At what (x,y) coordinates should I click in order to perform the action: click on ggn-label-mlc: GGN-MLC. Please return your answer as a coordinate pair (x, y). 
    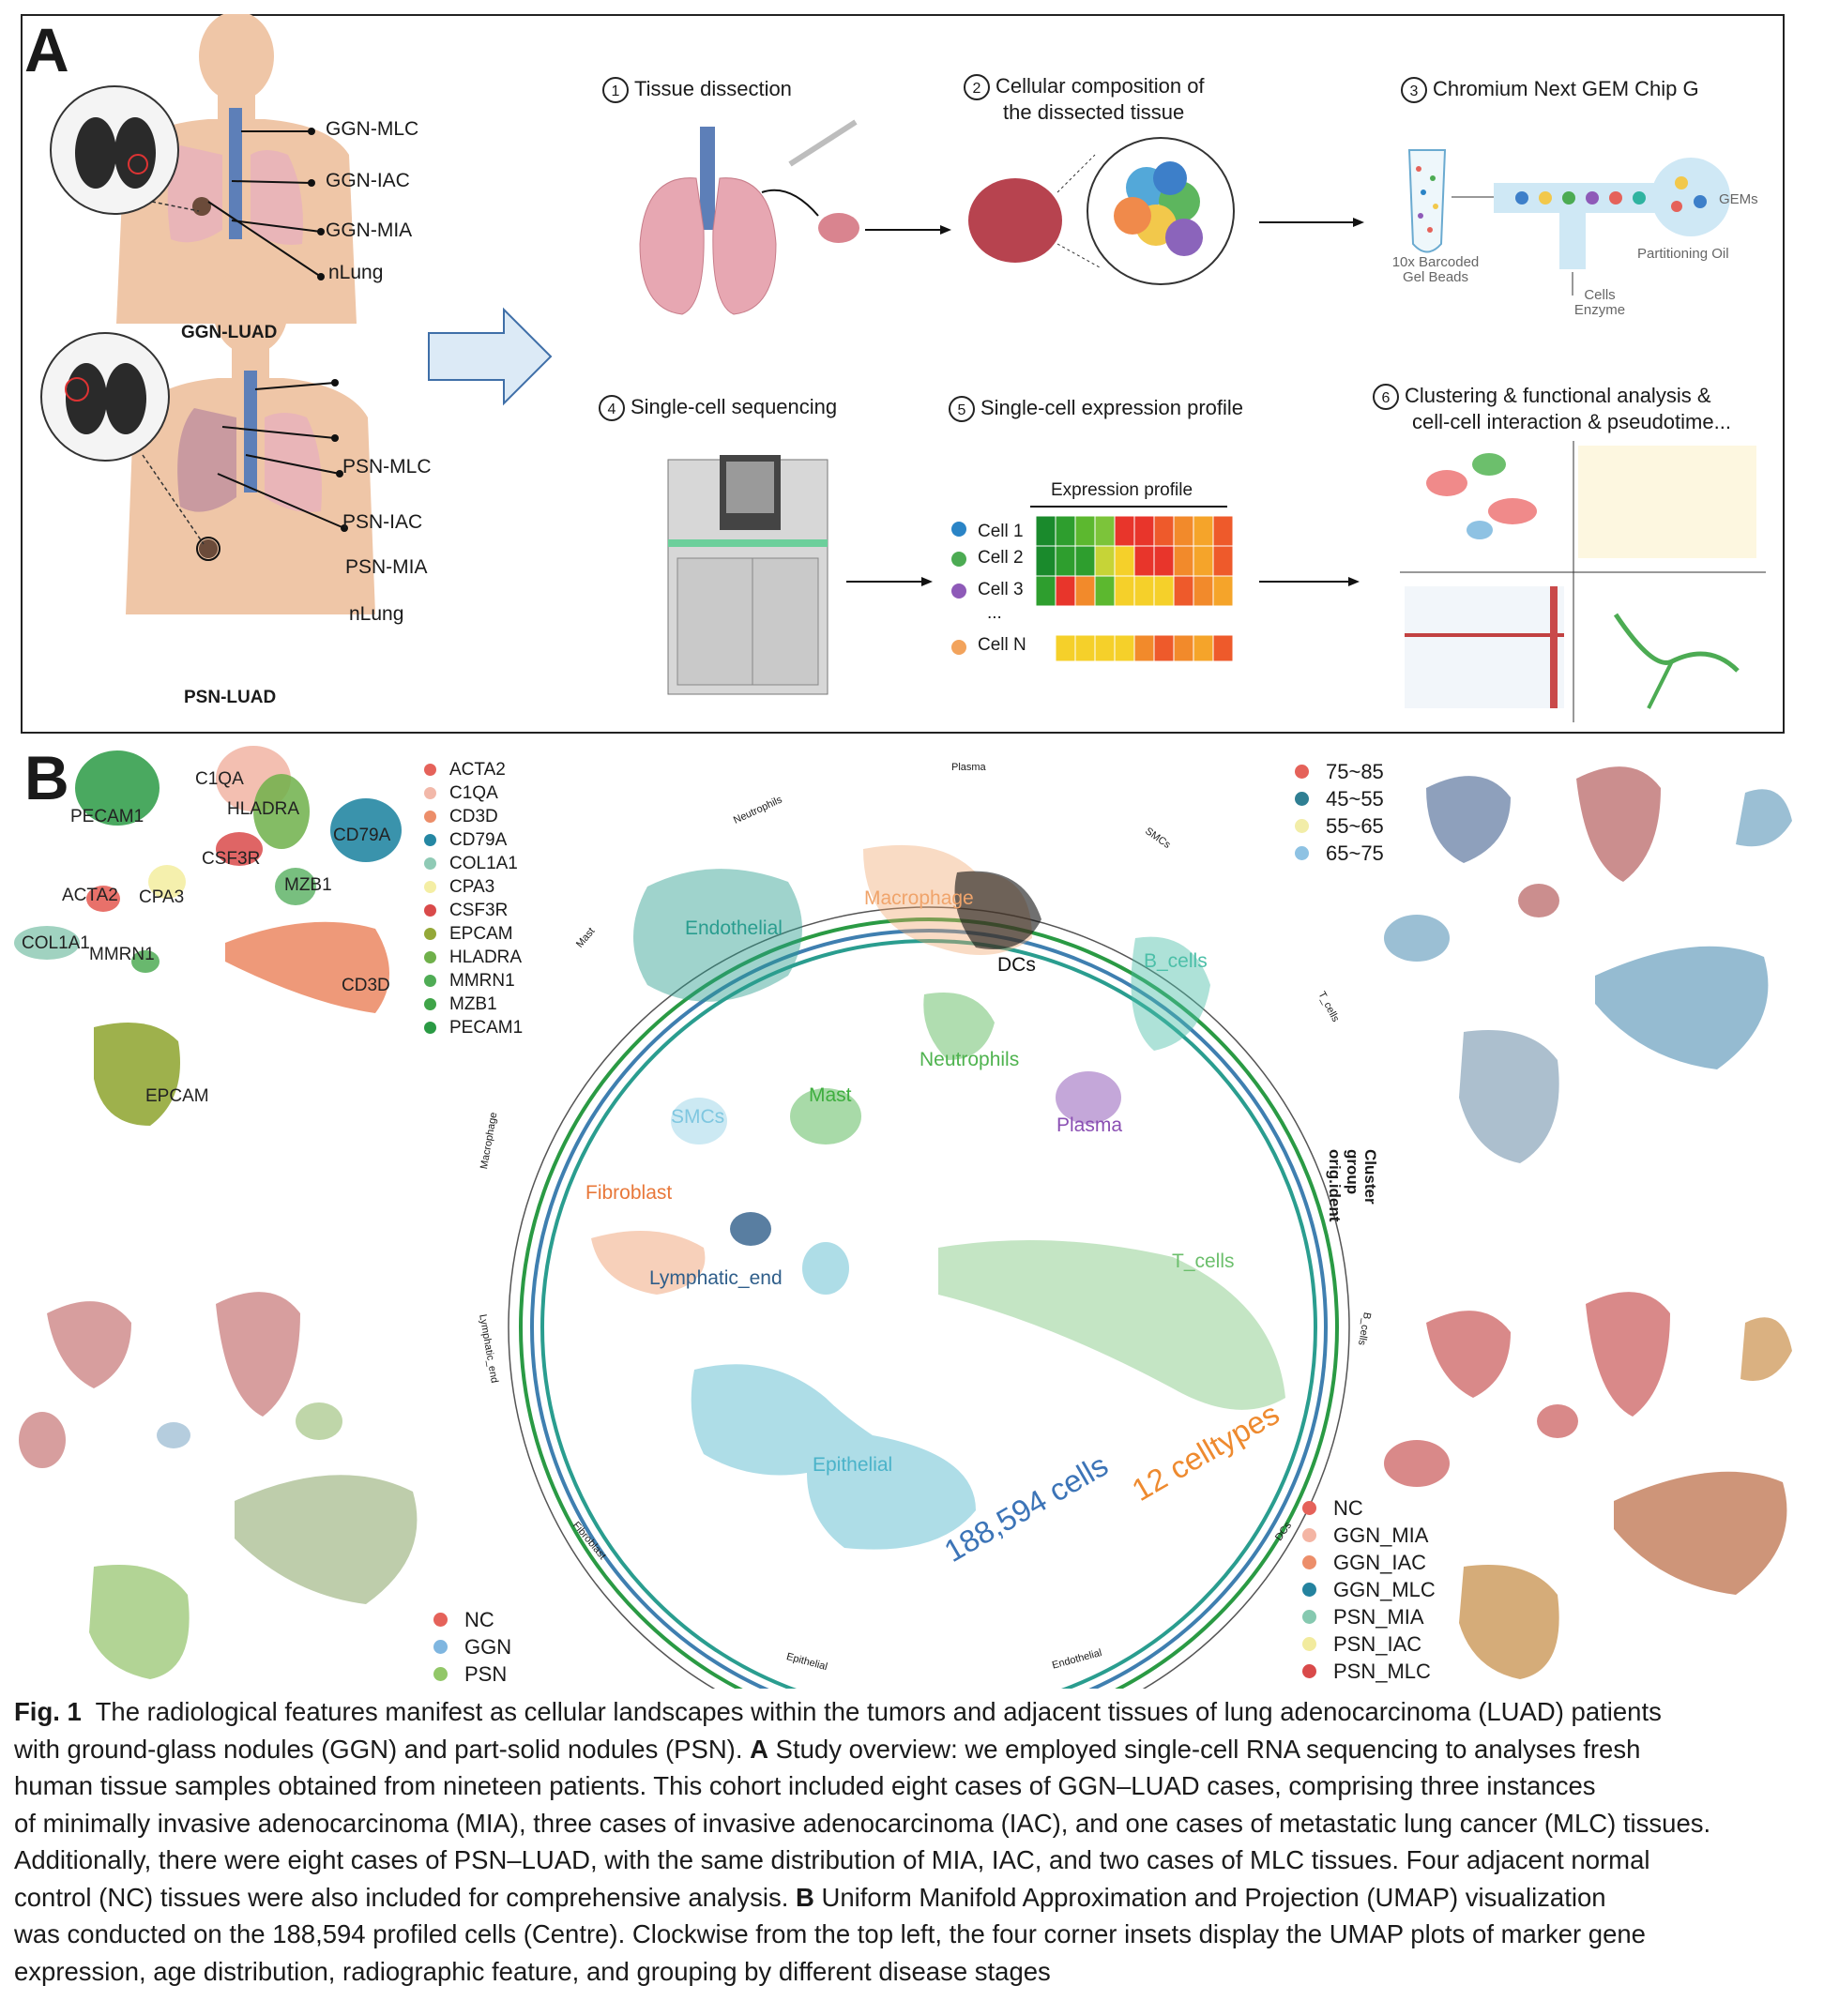
    Looking at the image, I should click on (372, 130).